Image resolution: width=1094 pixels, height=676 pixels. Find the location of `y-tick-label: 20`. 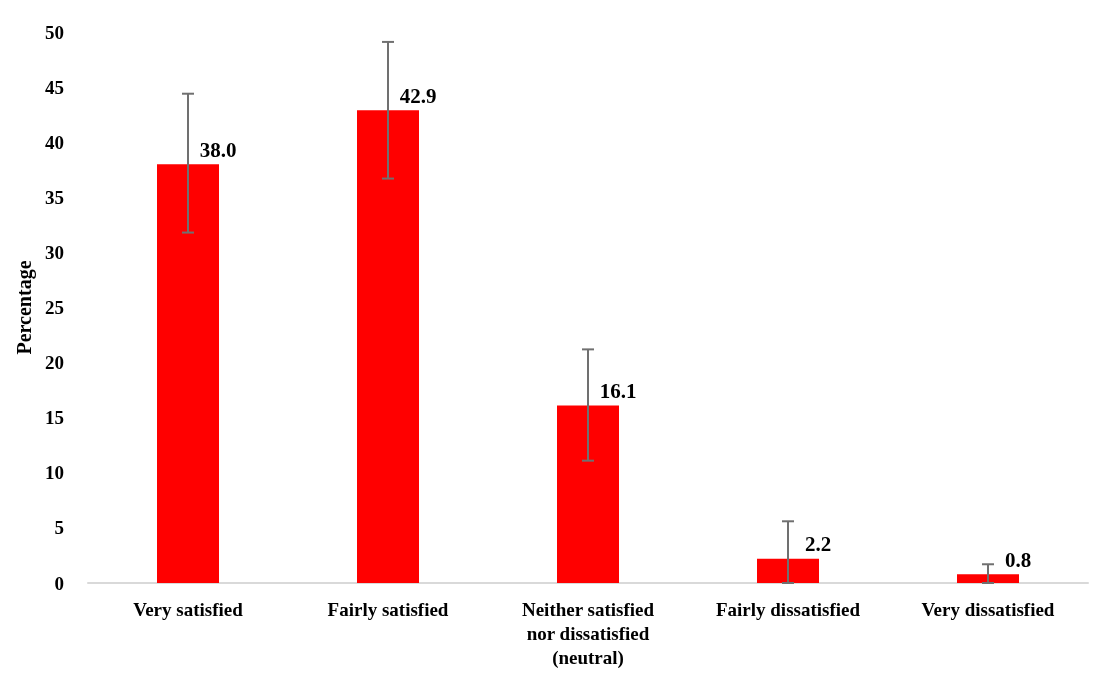

y-tick-label: 20 is located at coordinates (54, 363).